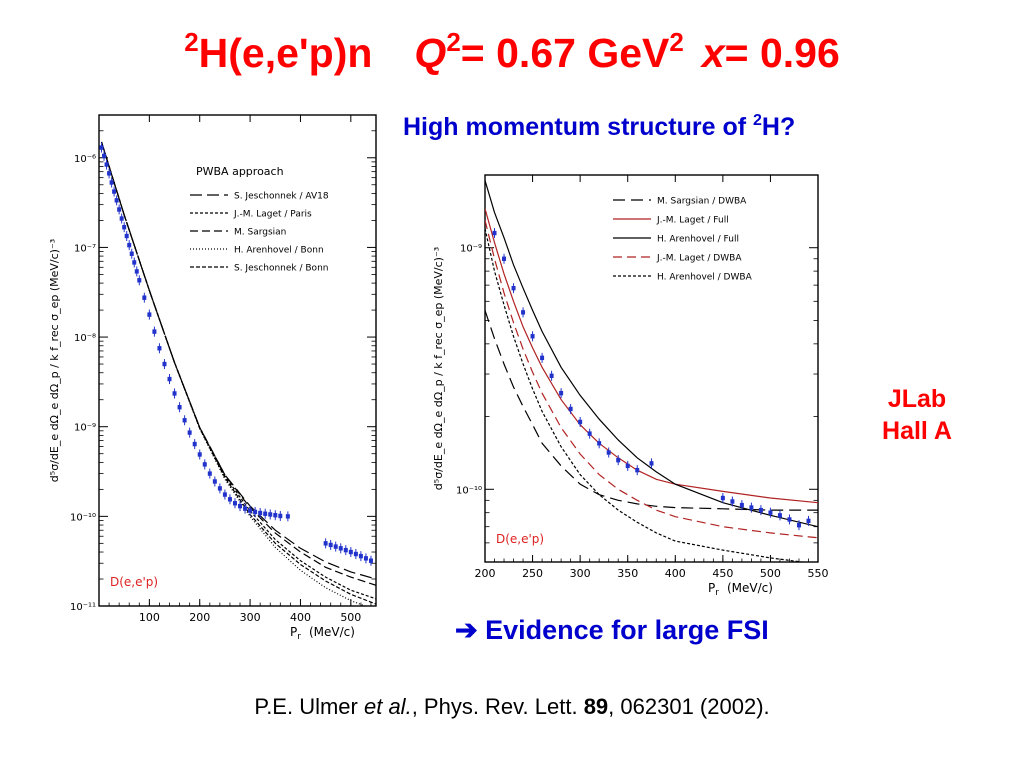 The image size is (1024, 768). I want to click on x-tick-label: 100, so click(149, 617).